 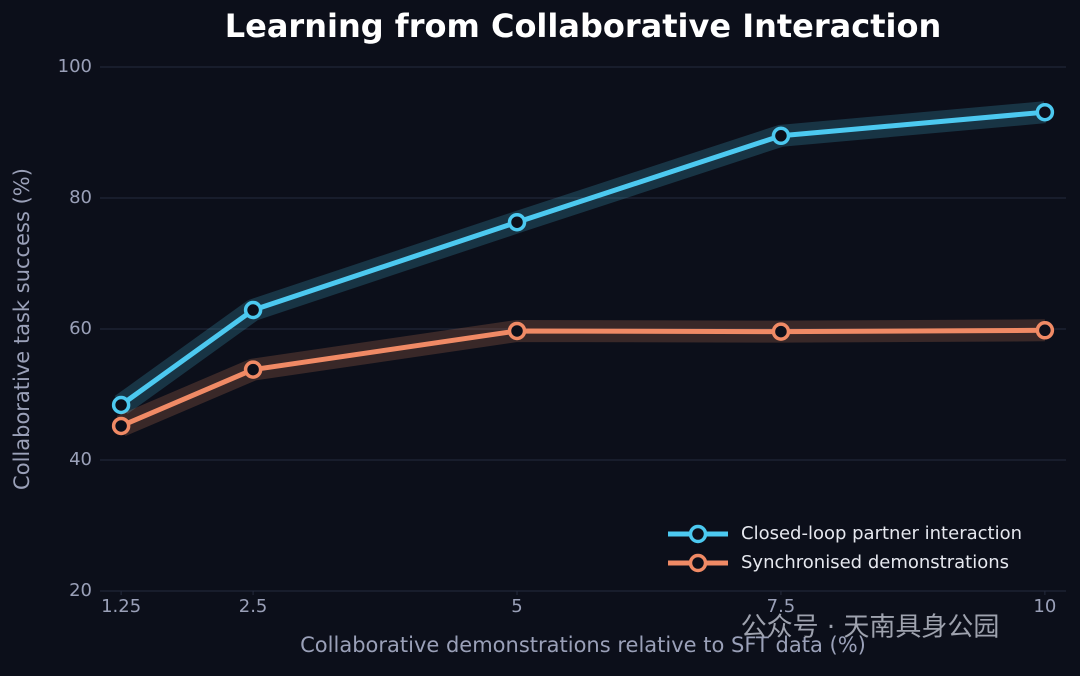 I want to click on y-tick-label: 60, so click(x=80, y=328).